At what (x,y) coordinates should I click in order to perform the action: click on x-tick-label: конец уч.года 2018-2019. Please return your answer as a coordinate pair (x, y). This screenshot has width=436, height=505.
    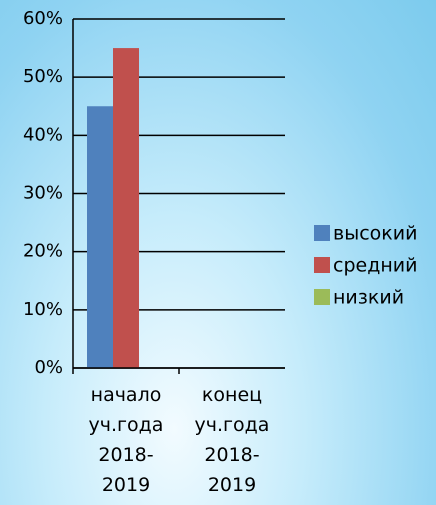
    Looking at the image, I should click on (232, 440).